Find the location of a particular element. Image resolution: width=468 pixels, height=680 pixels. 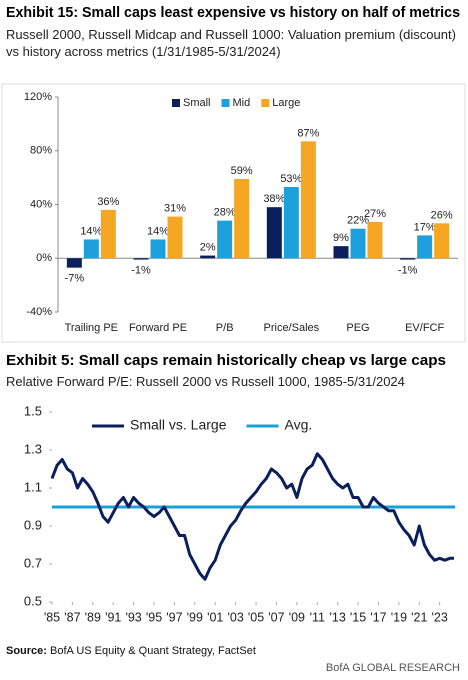

y-tick-label: 0% is located at coordinates (44, 258).